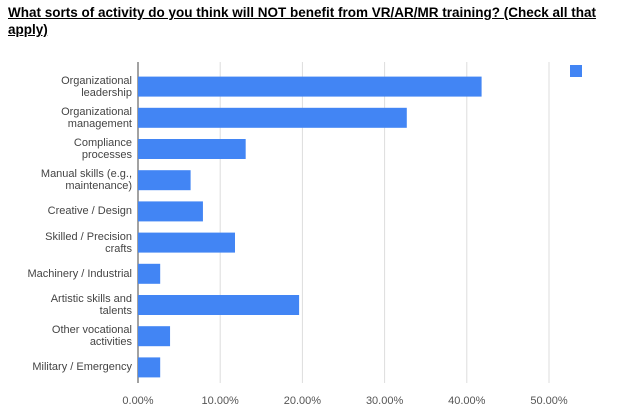  Describe the element at coordinates (576, 71) in the screenshot. I see `legend-swatch` at that location.